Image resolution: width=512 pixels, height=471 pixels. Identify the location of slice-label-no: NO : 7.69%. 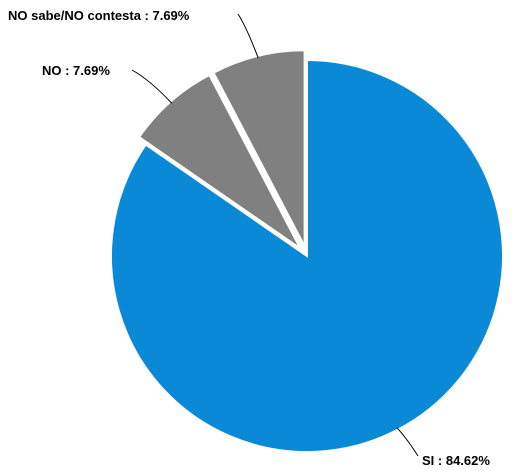
(76, 70).